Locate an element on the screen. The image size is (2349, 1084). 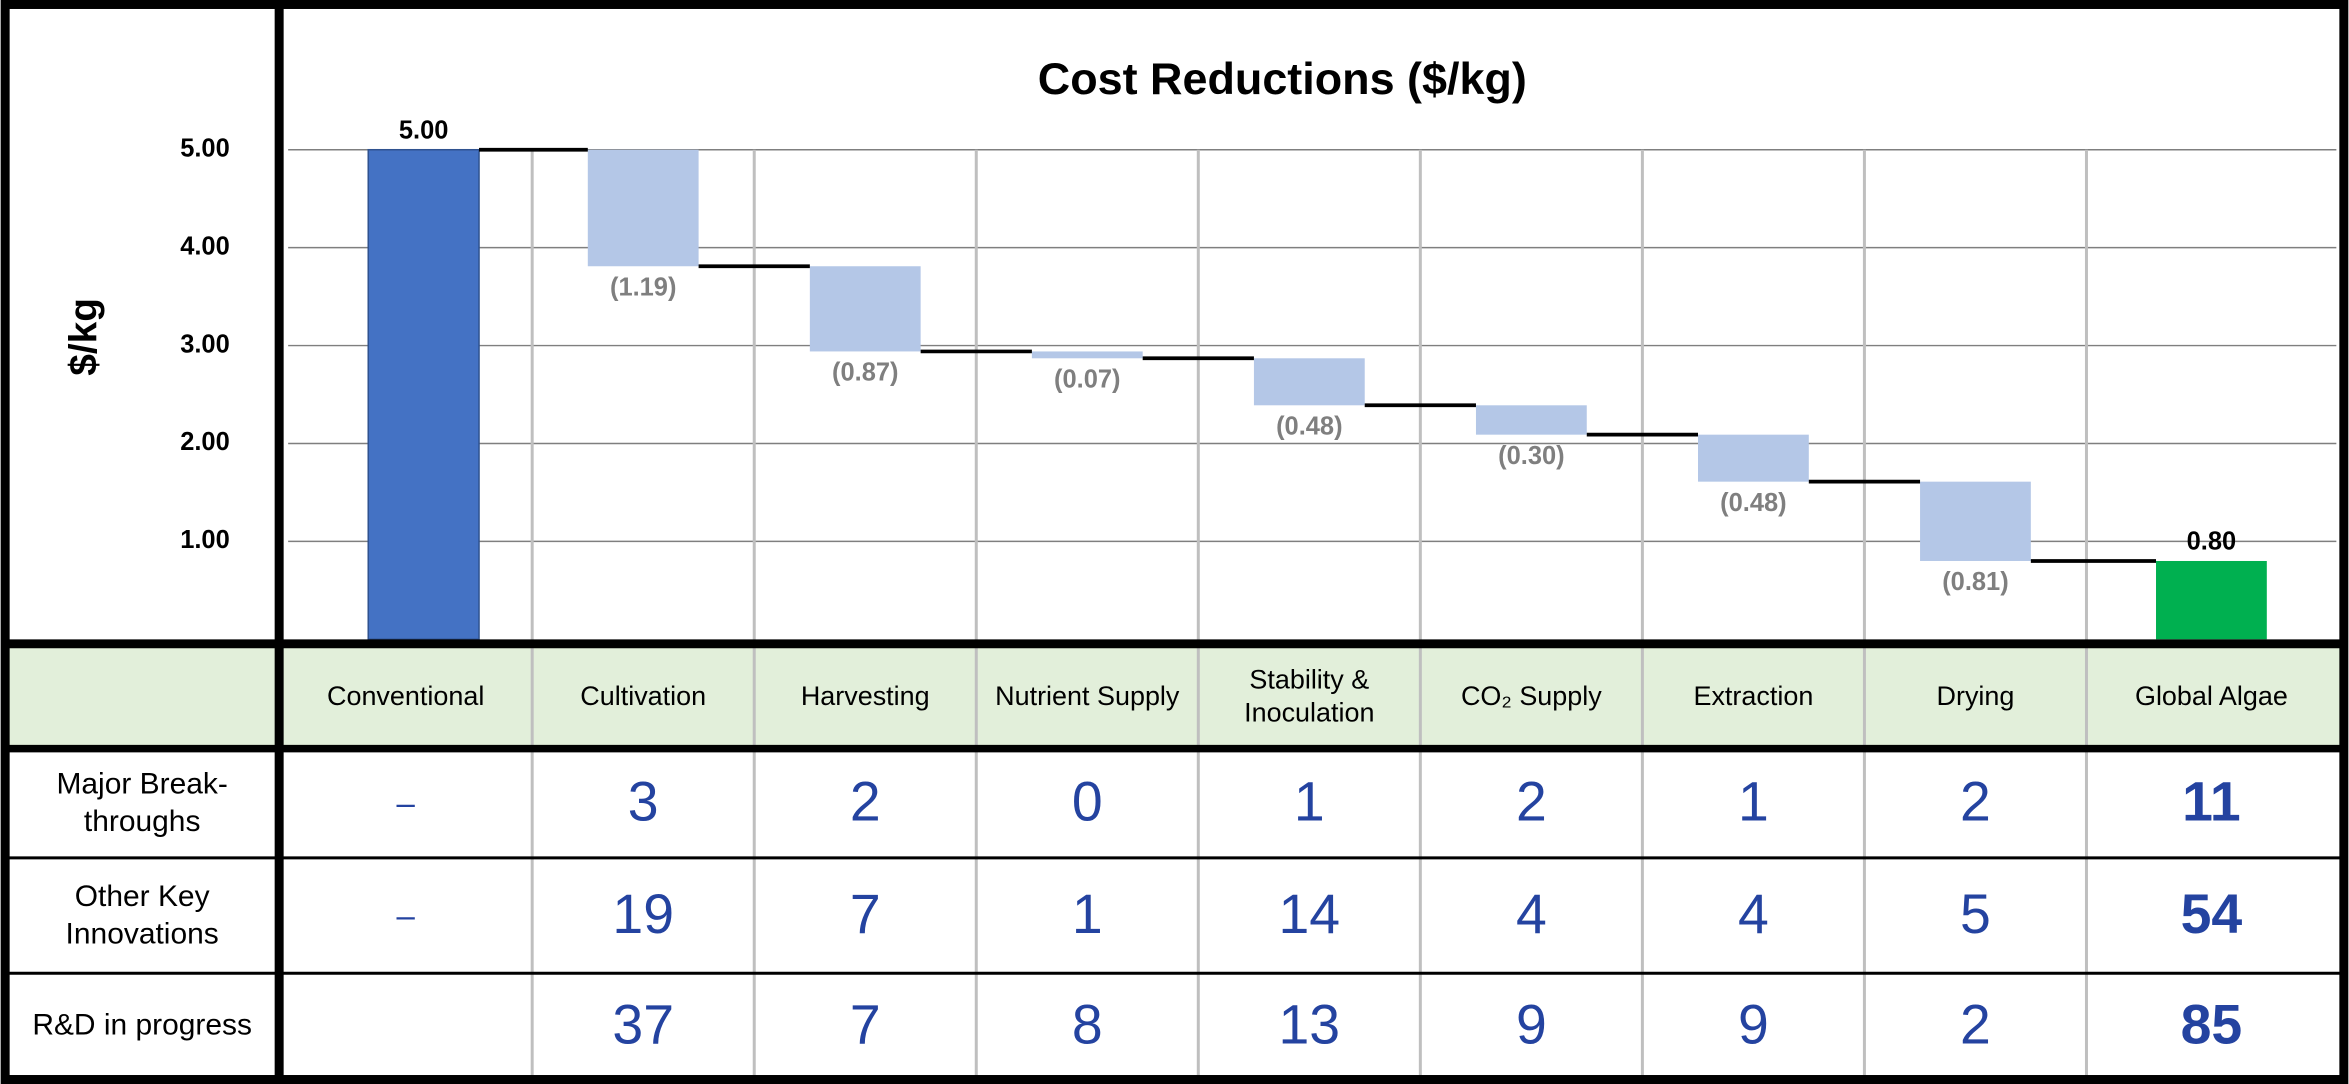
data-label: 5.00 is located at coordinates (424, 130).